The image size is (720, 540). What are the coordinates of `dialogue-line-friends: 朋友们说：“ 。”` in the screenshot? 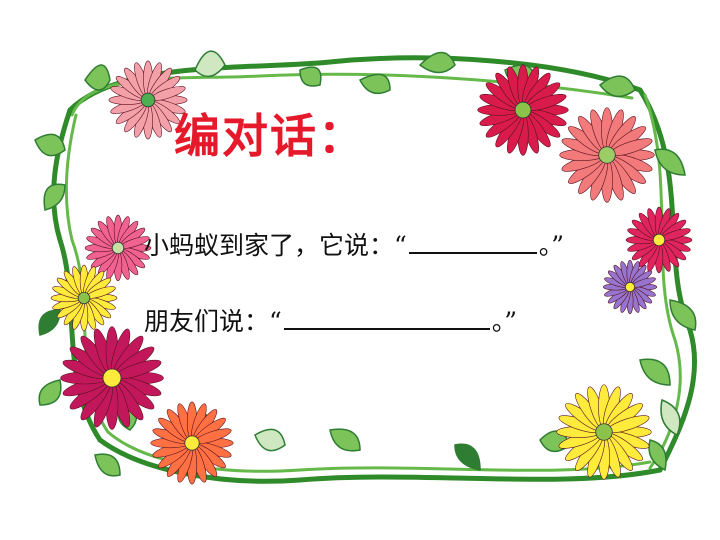 It's located at (330, 320).